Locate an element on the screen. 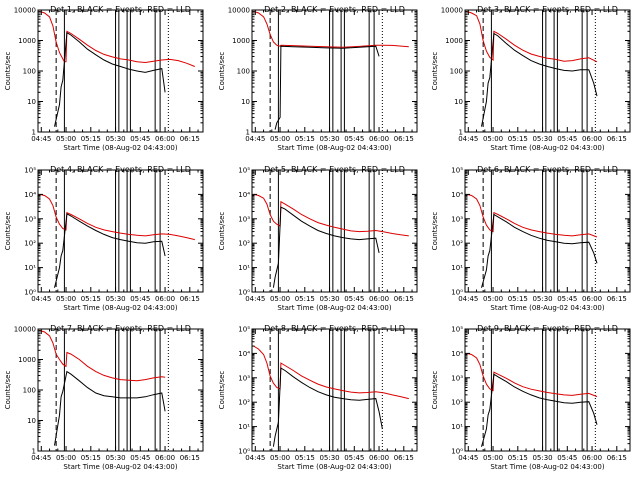 This screenshot has height=480, width=640. panel-title: Det 4, BLACK = Events, RED = LLD is located at coordinates (120, 169).